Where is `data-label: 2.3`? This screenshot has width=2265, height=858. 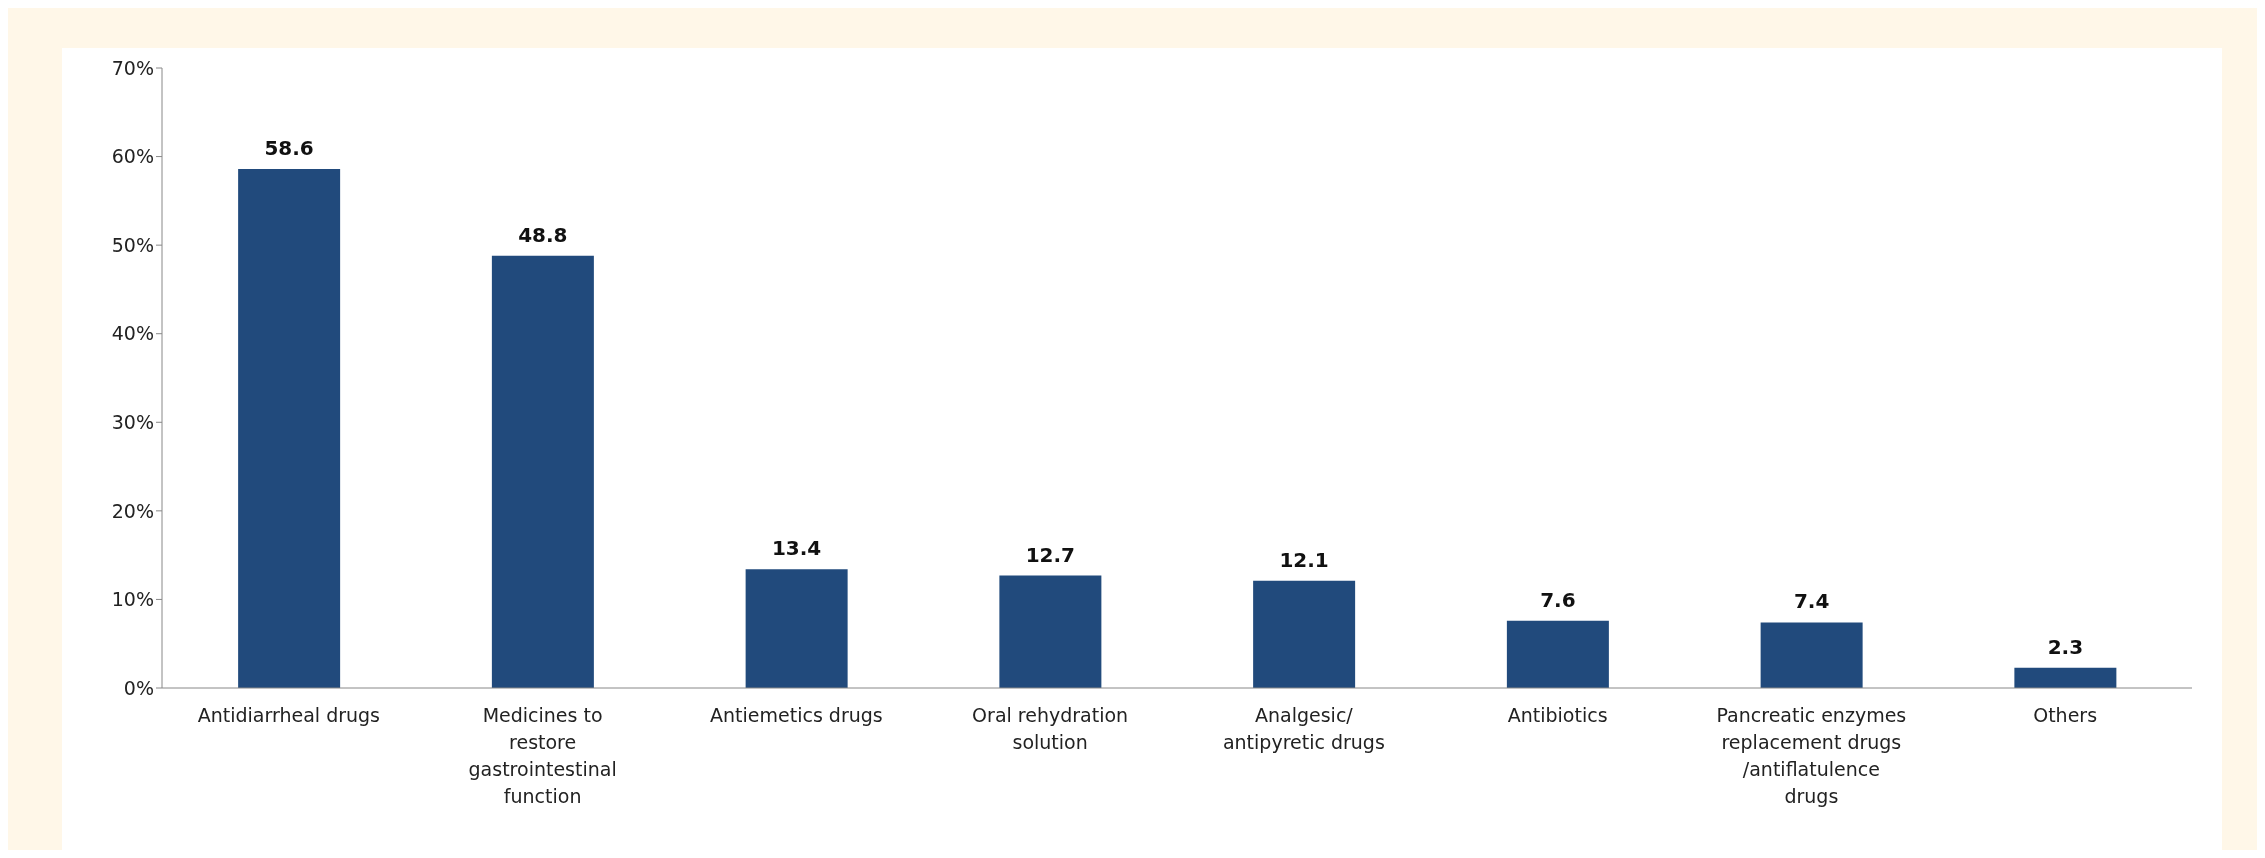
data-label: 2.3 is located at coordinates (2065, 646).